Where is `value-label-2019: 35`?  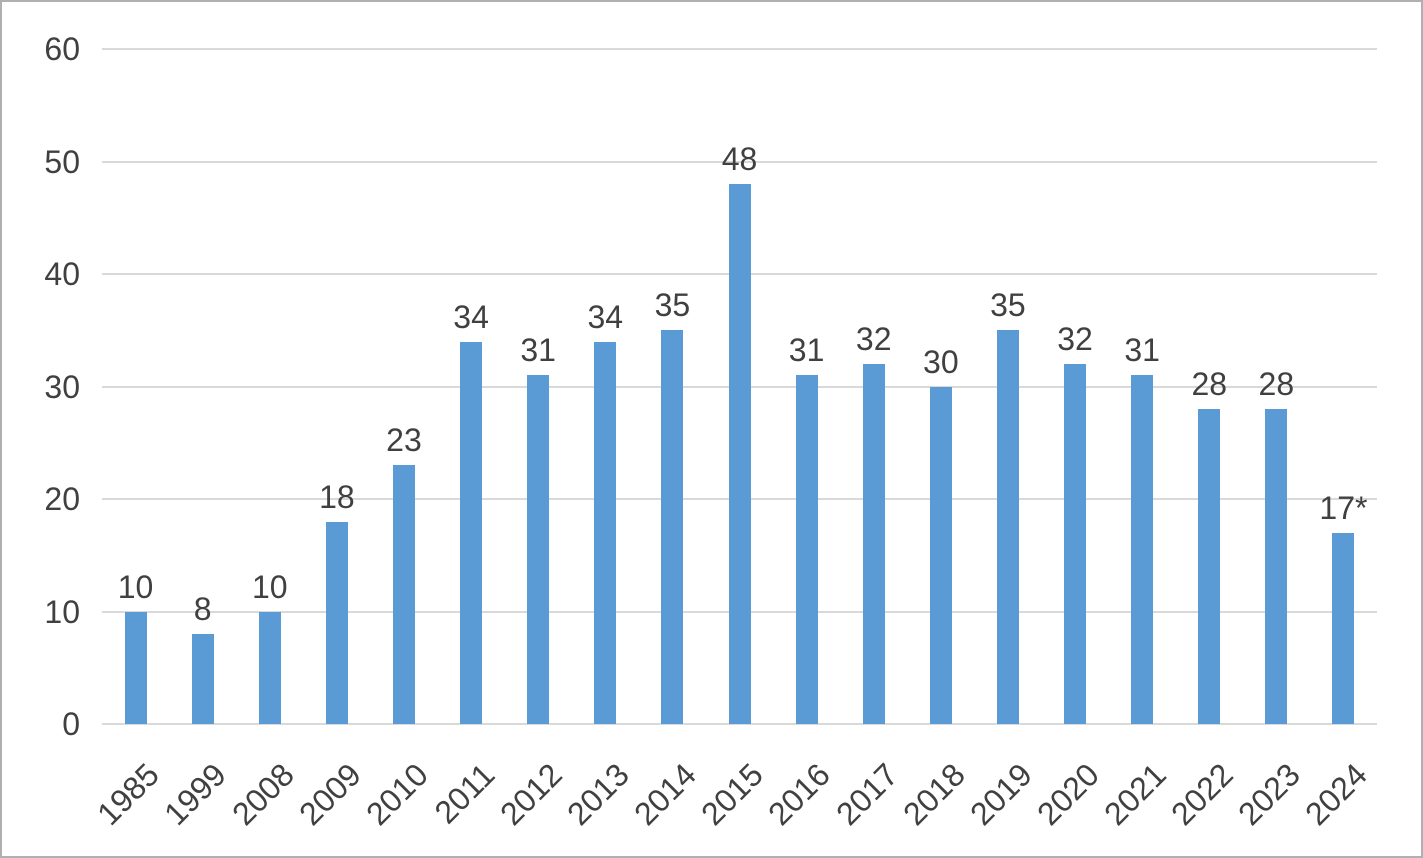
value-label-2019: 35 is located at coordinates (1008, 305).